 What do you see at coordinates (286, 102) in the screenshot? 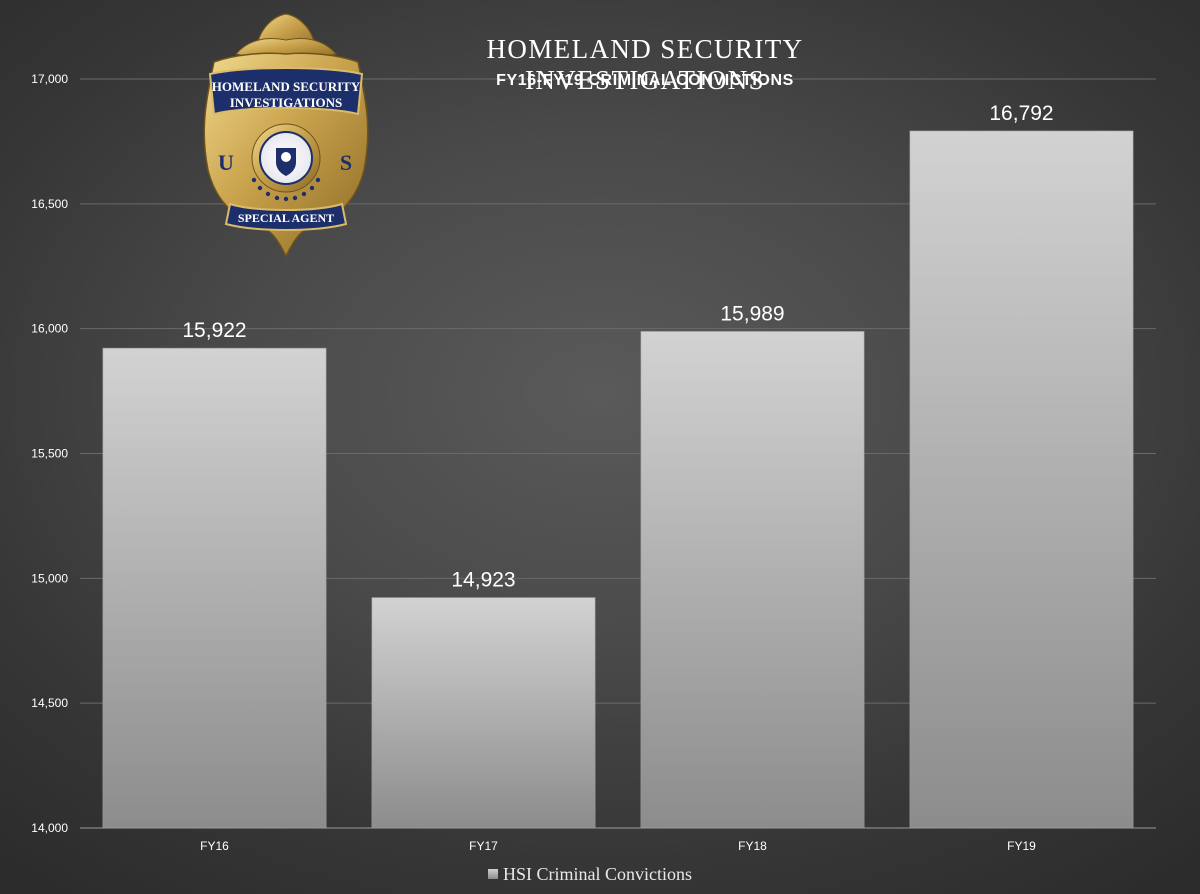
I see `badge-top-text-line2: INVESTIGATIONS` at bounding box center [286, 102].